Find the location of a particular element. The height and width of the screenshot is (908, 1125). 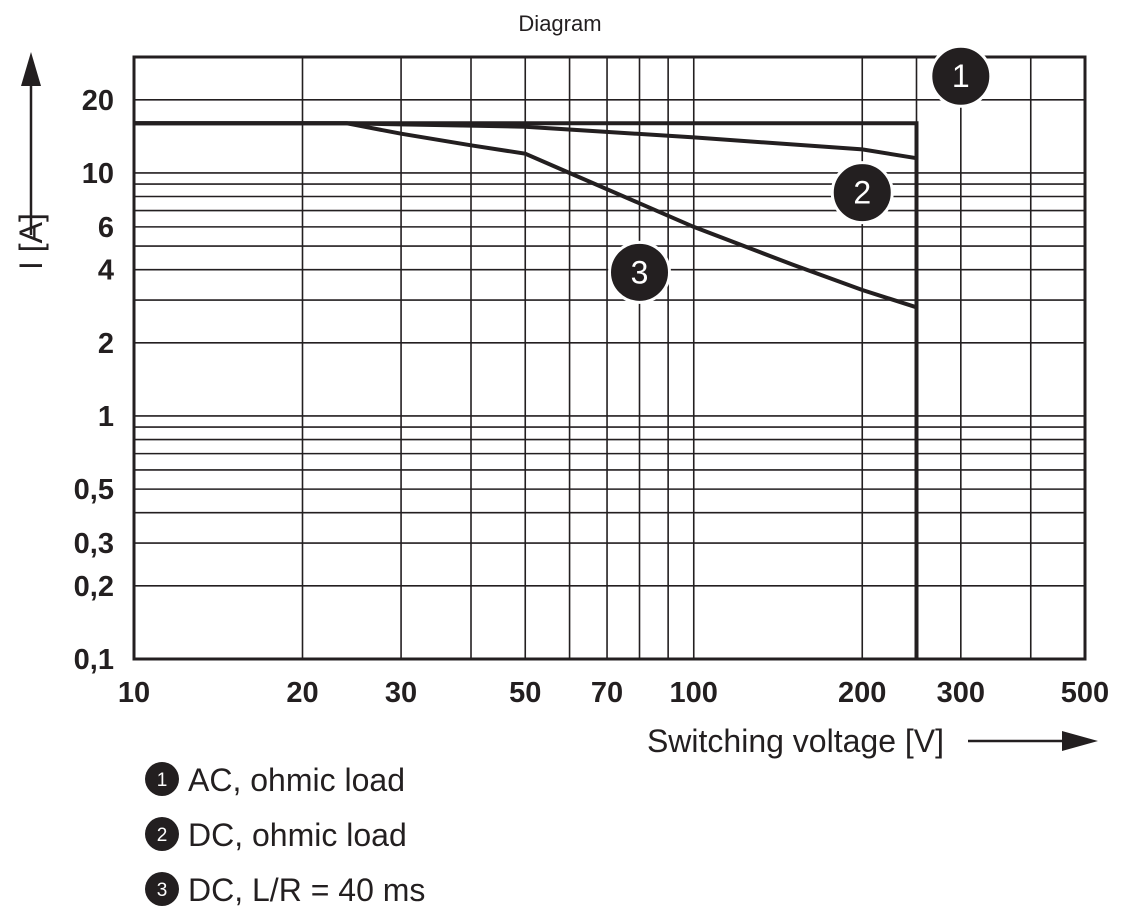

x-axis-title: Switching voltage [V] is located at coordinates (872, 741).